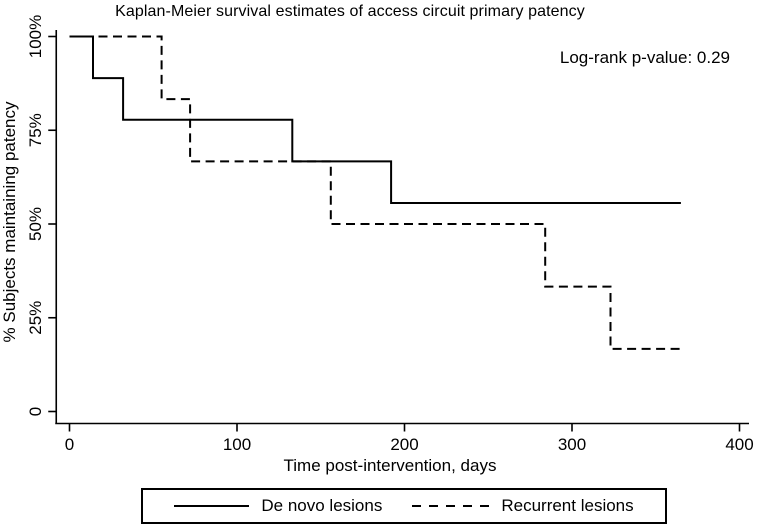 The height and width of the screenshot is (530, 757). Describe the element at coordinates (739, 444) in the screenshot. I see `x-tick-label: 400` at that location.